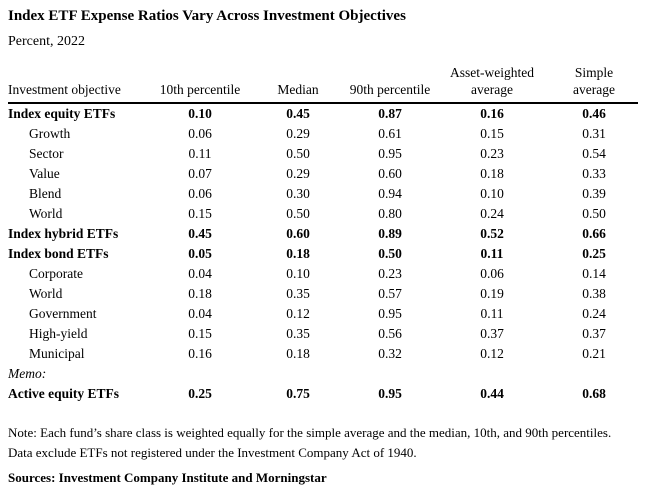 Image resolution: width=653 pixels, height=490 pixels. Describe the element at coordinates (594, 173) in the screenshot. I see `value-cell: 0.33` at that location.